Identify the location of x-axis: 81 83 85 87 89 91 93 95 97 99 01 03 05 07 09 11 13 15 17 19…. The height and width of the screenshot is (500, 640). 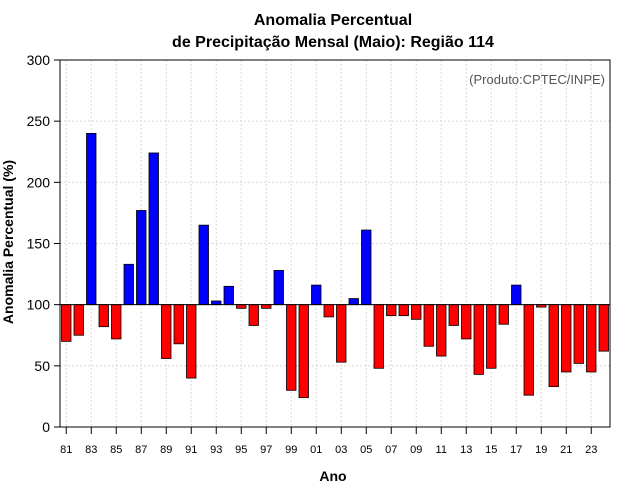
(328, 441).